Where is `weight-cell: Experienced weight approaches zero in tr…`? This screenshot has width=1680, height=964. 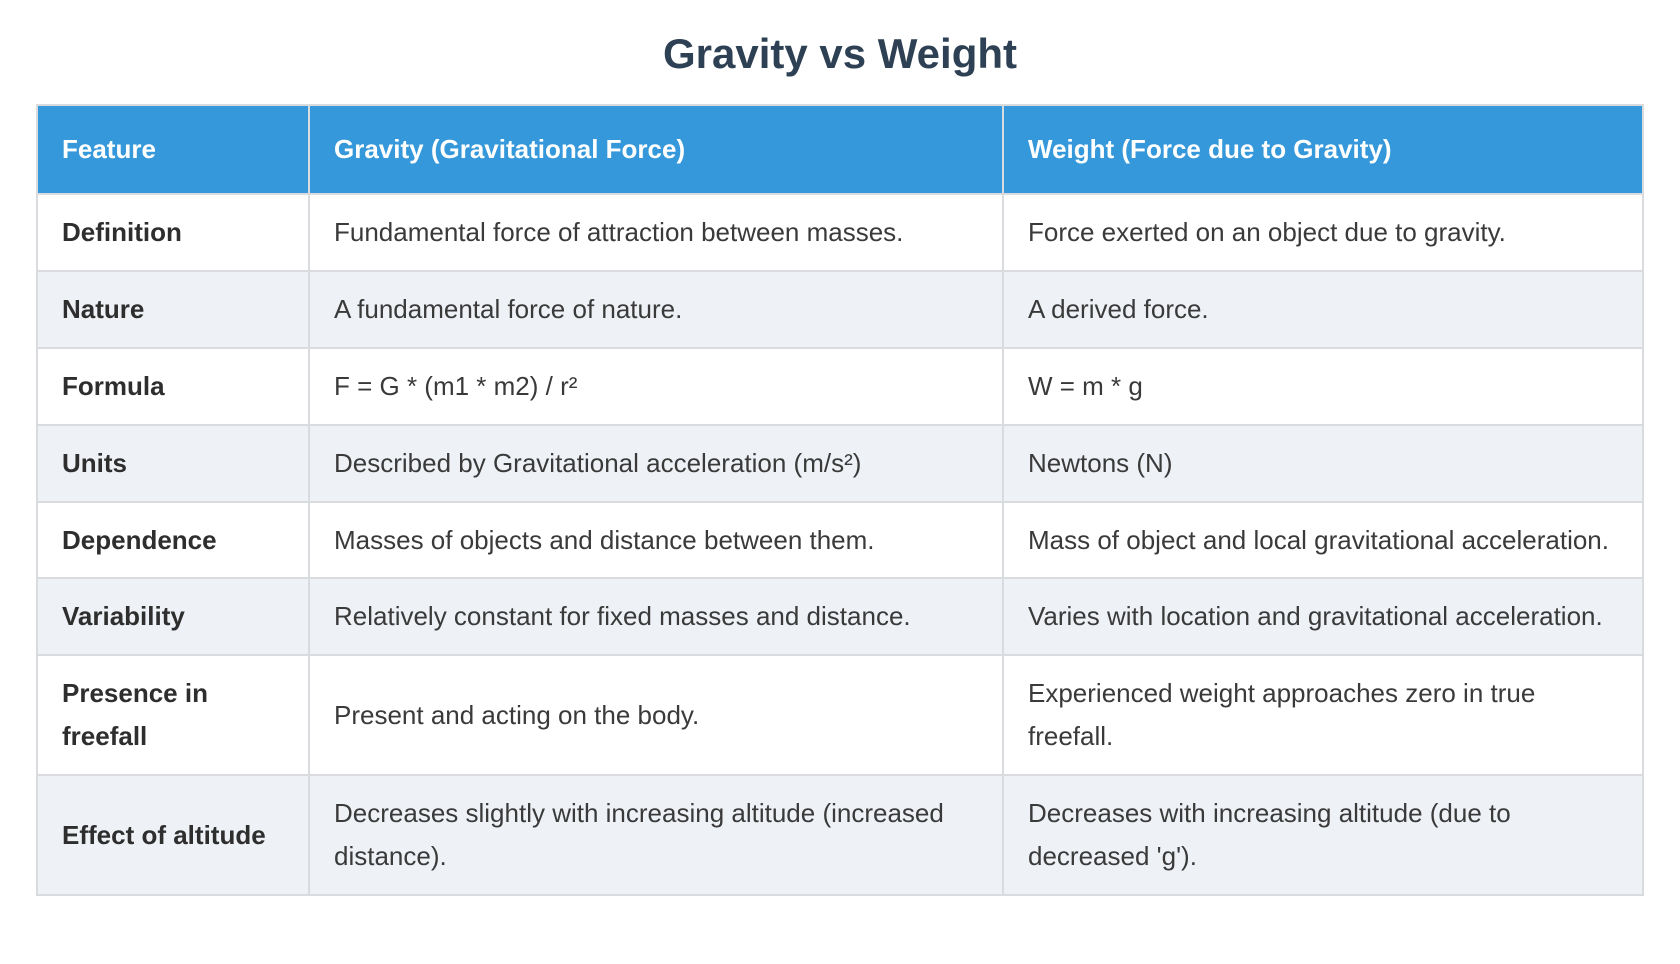 weight-cell: Experienced weight approaches zero in tr… is located at coordinates (1323, 715).